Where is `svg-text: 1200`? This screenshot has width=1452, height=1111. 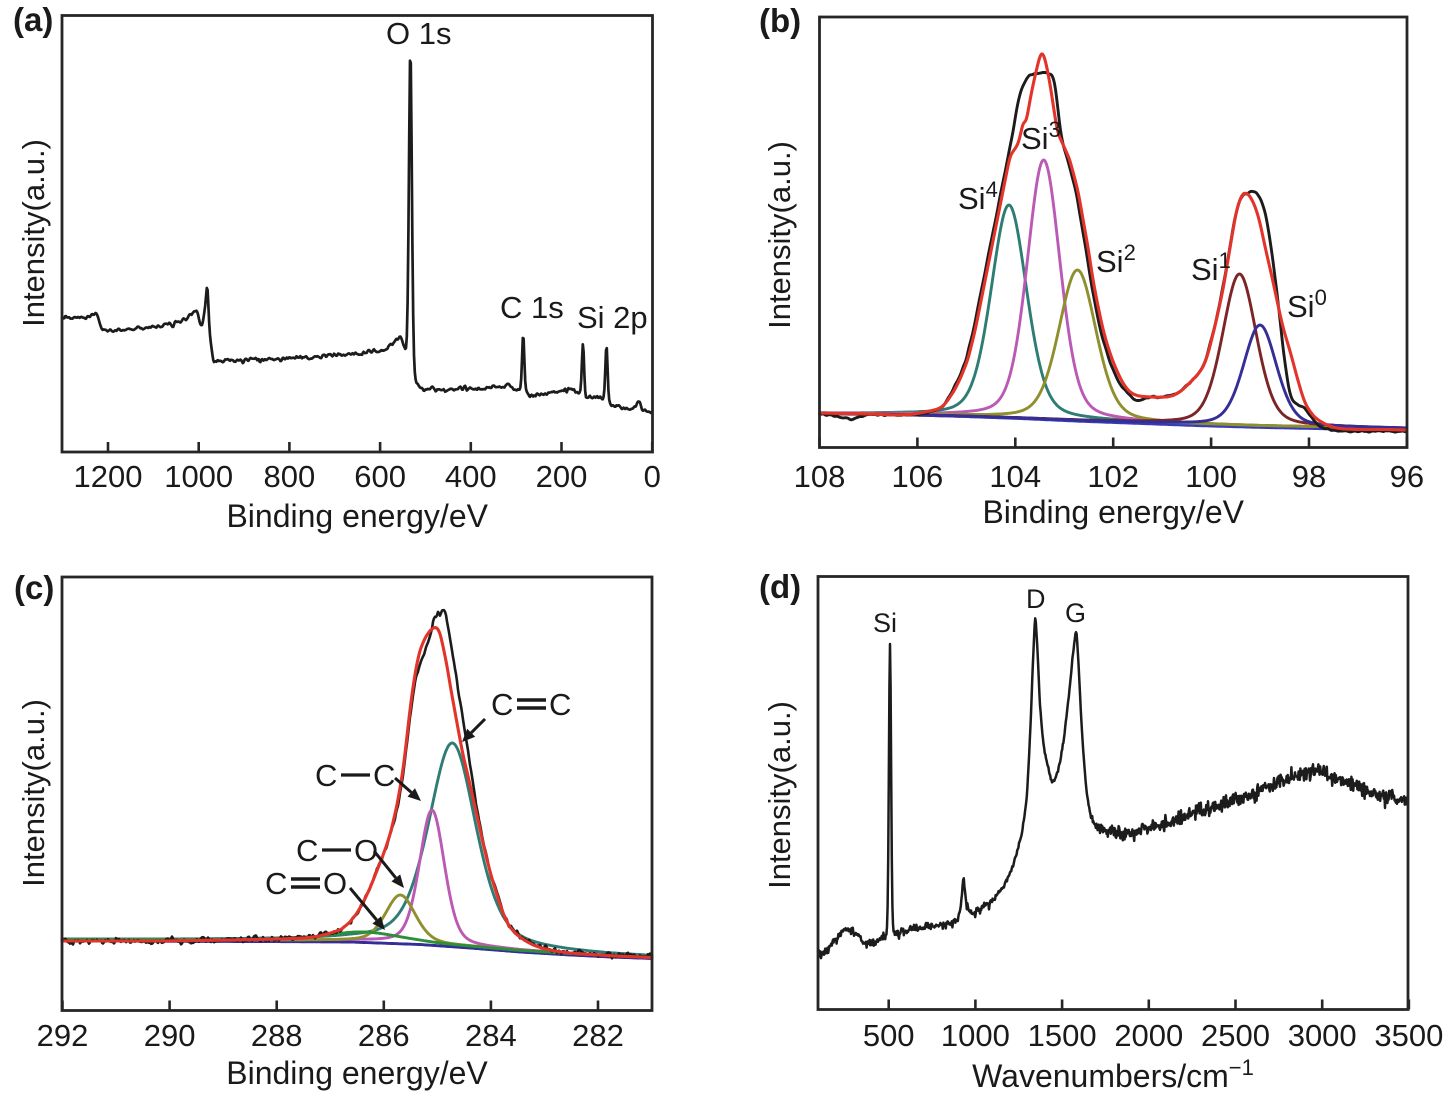 svg-text: 1200 is located at coordinates (108, 476).